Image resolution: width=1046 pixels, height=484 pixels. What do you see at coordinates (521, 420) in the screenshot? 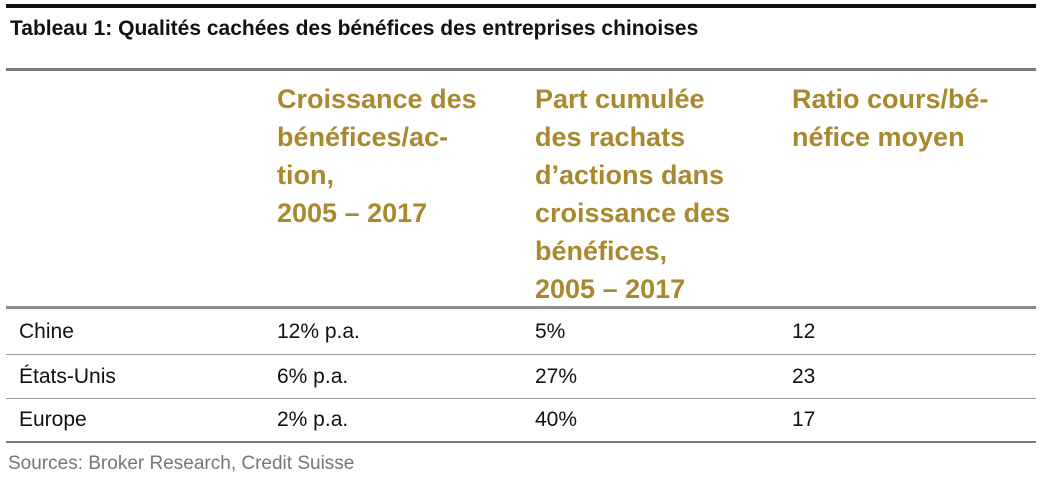
I see `table-row: Europe 2% p.a. 40% 17` at bounding box center [521, 420].